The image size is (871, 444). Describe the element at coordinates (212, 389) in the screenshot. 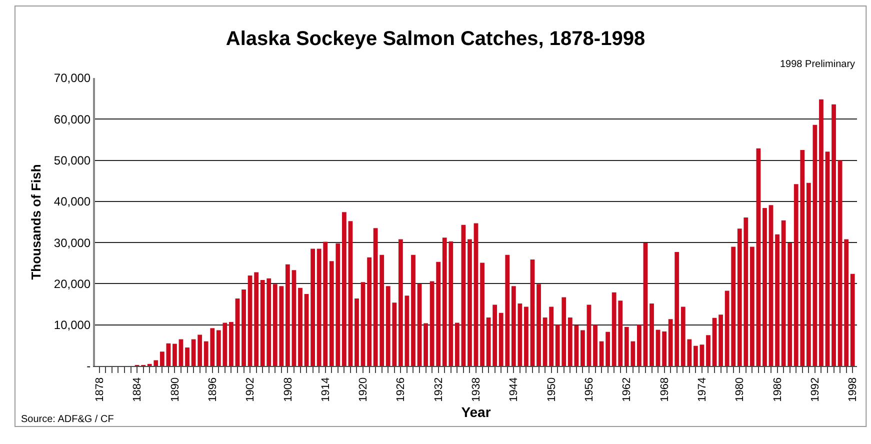

I see `x-tick-label: 1896` at that location.